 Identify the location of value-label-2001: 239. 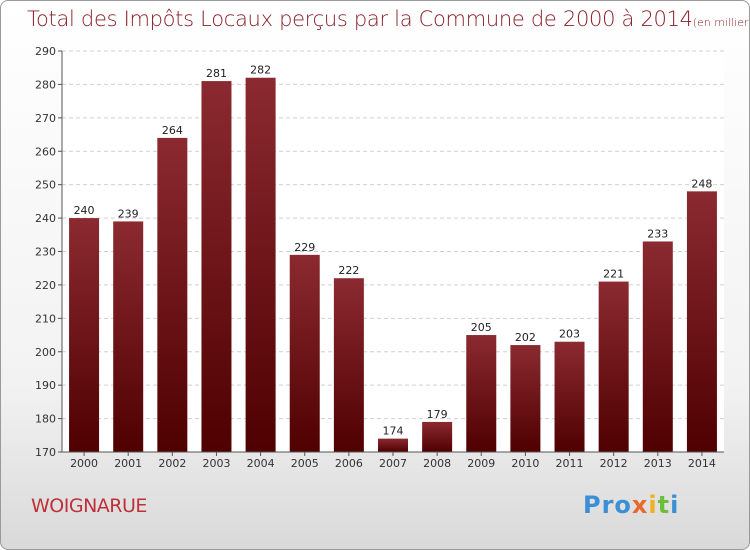
(128, 213).